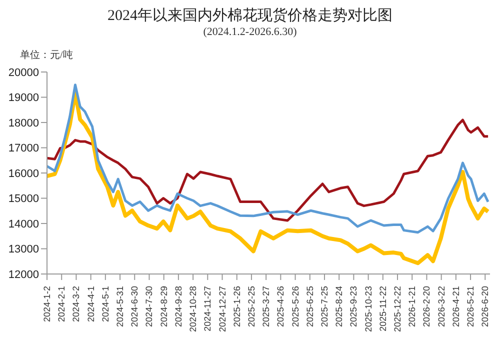 The height and width of the screenshot is (338, 500). What do you see at coordinates (339, 307) in the screenshot?
I see `x-tick-label: 2025-8-24` at bounding box center [339, 307].